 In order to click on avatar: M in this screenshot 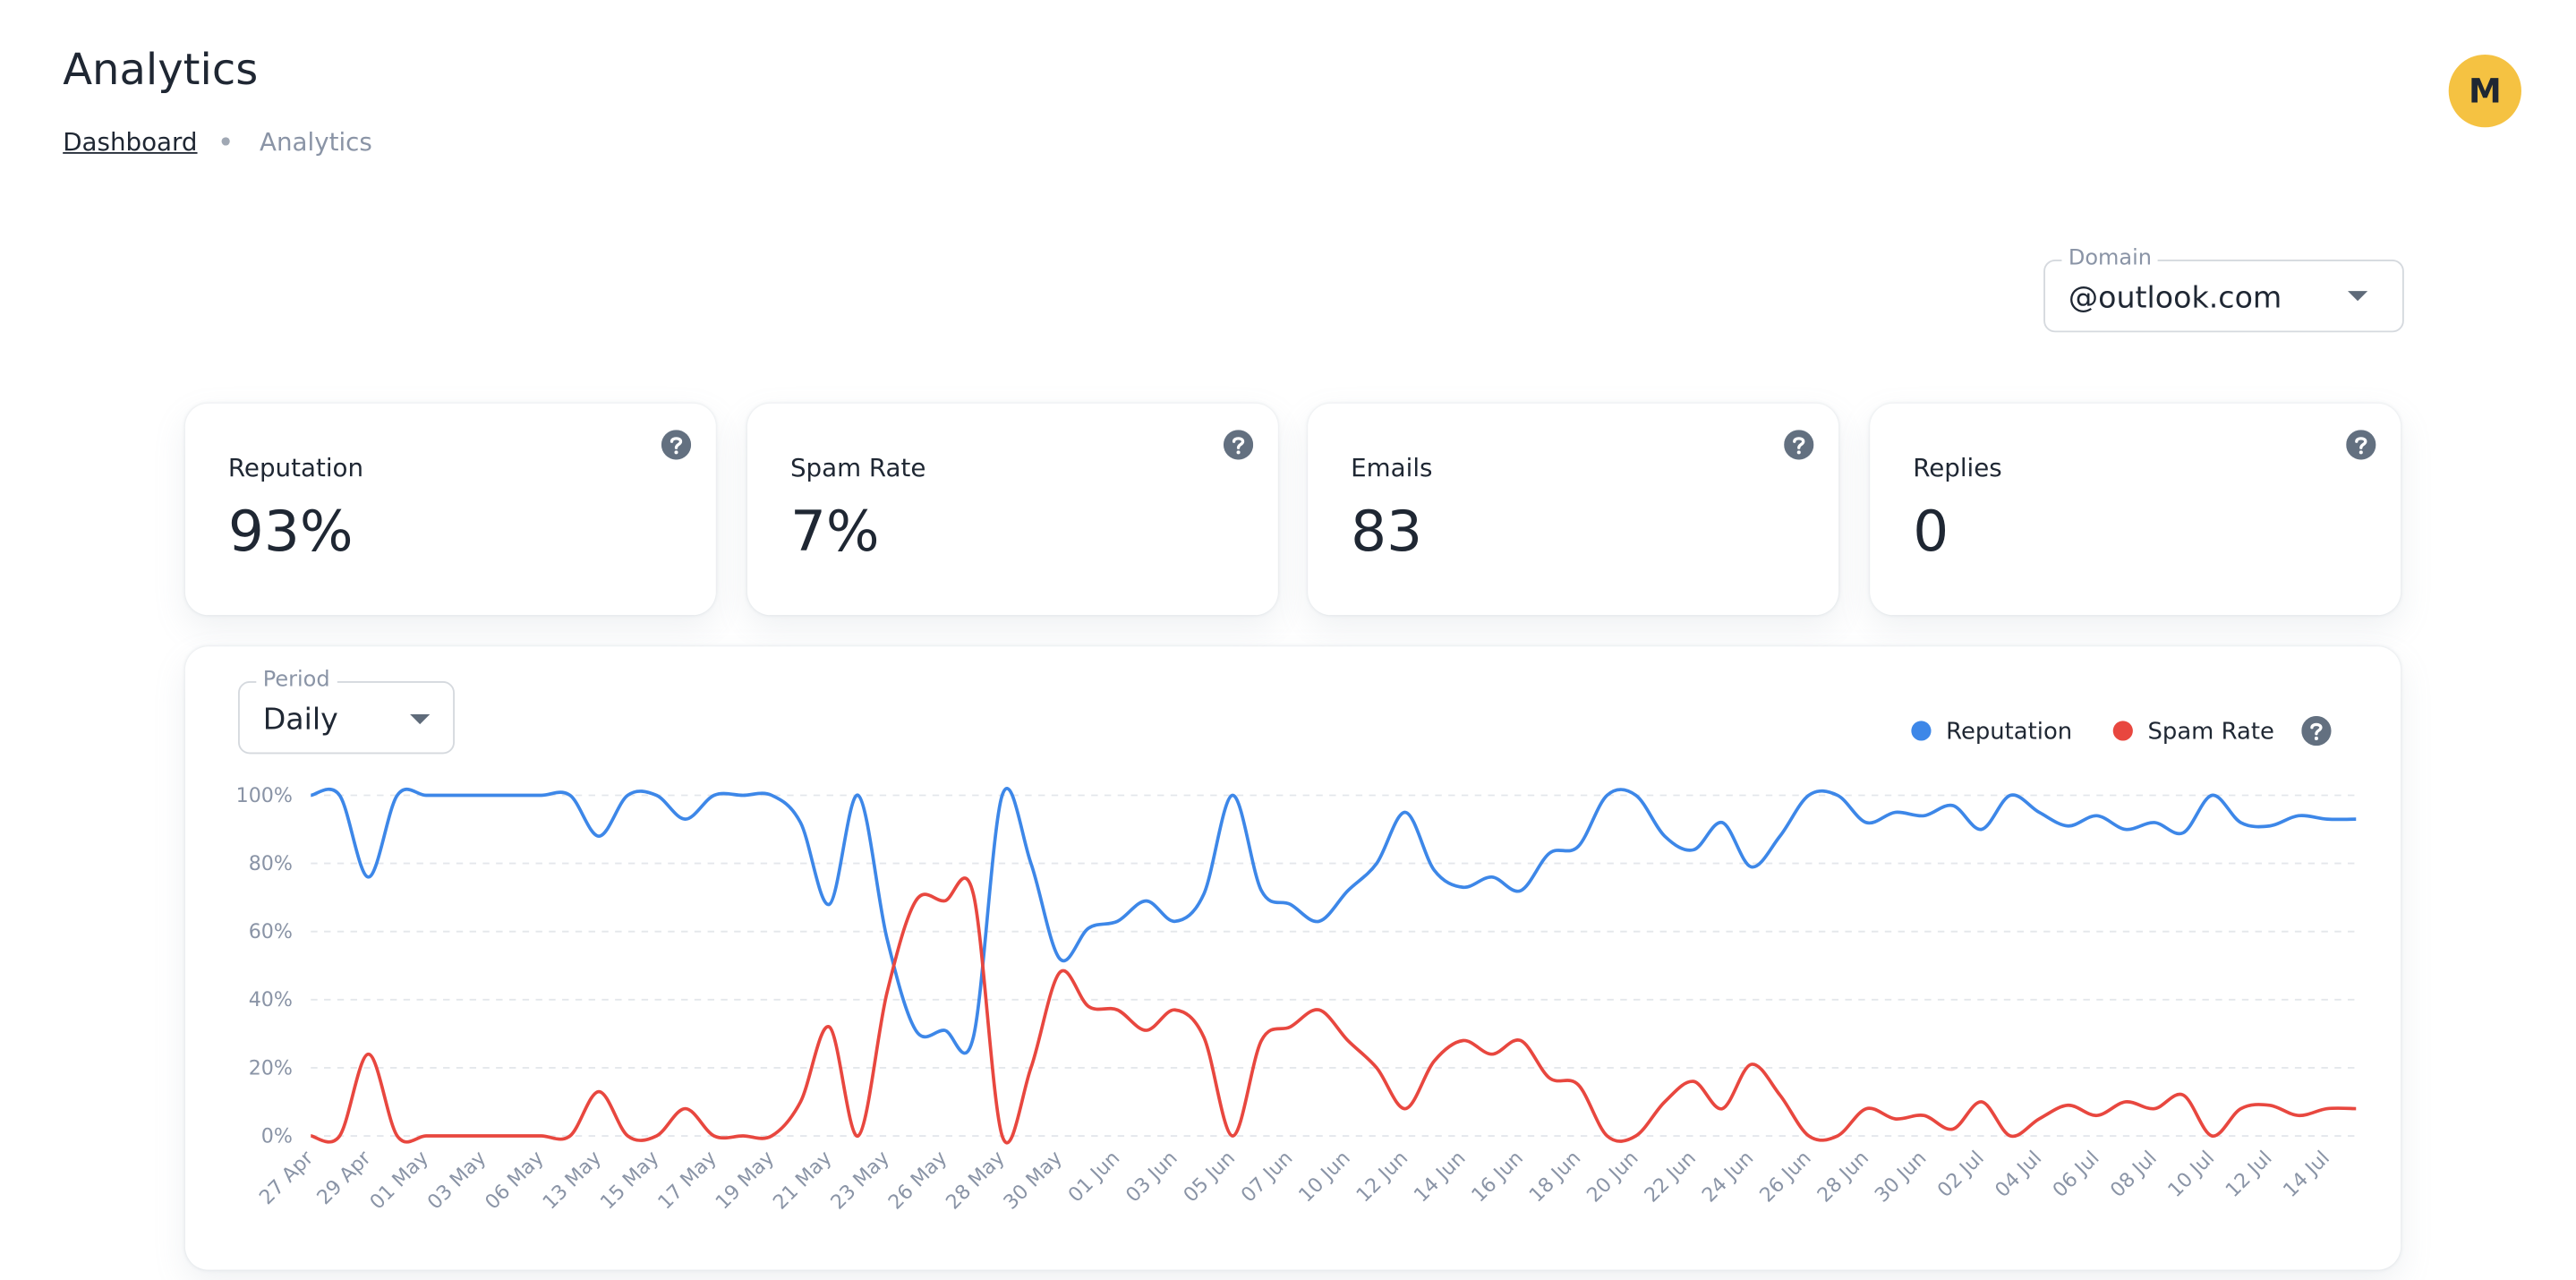, I will do `click(2484, 91)`.